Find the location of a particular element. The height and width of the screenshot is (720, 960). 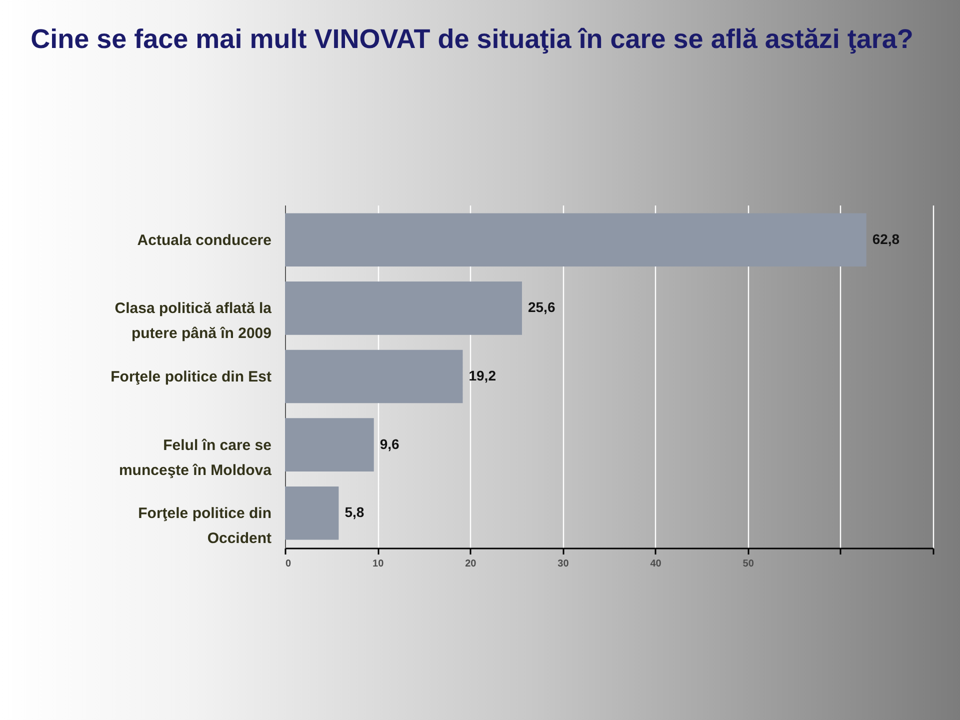

chart-title: Cine se face mai mult VINOVAT de situaţia în care se află astăzi ţara? is located at coordinates (472, 39).